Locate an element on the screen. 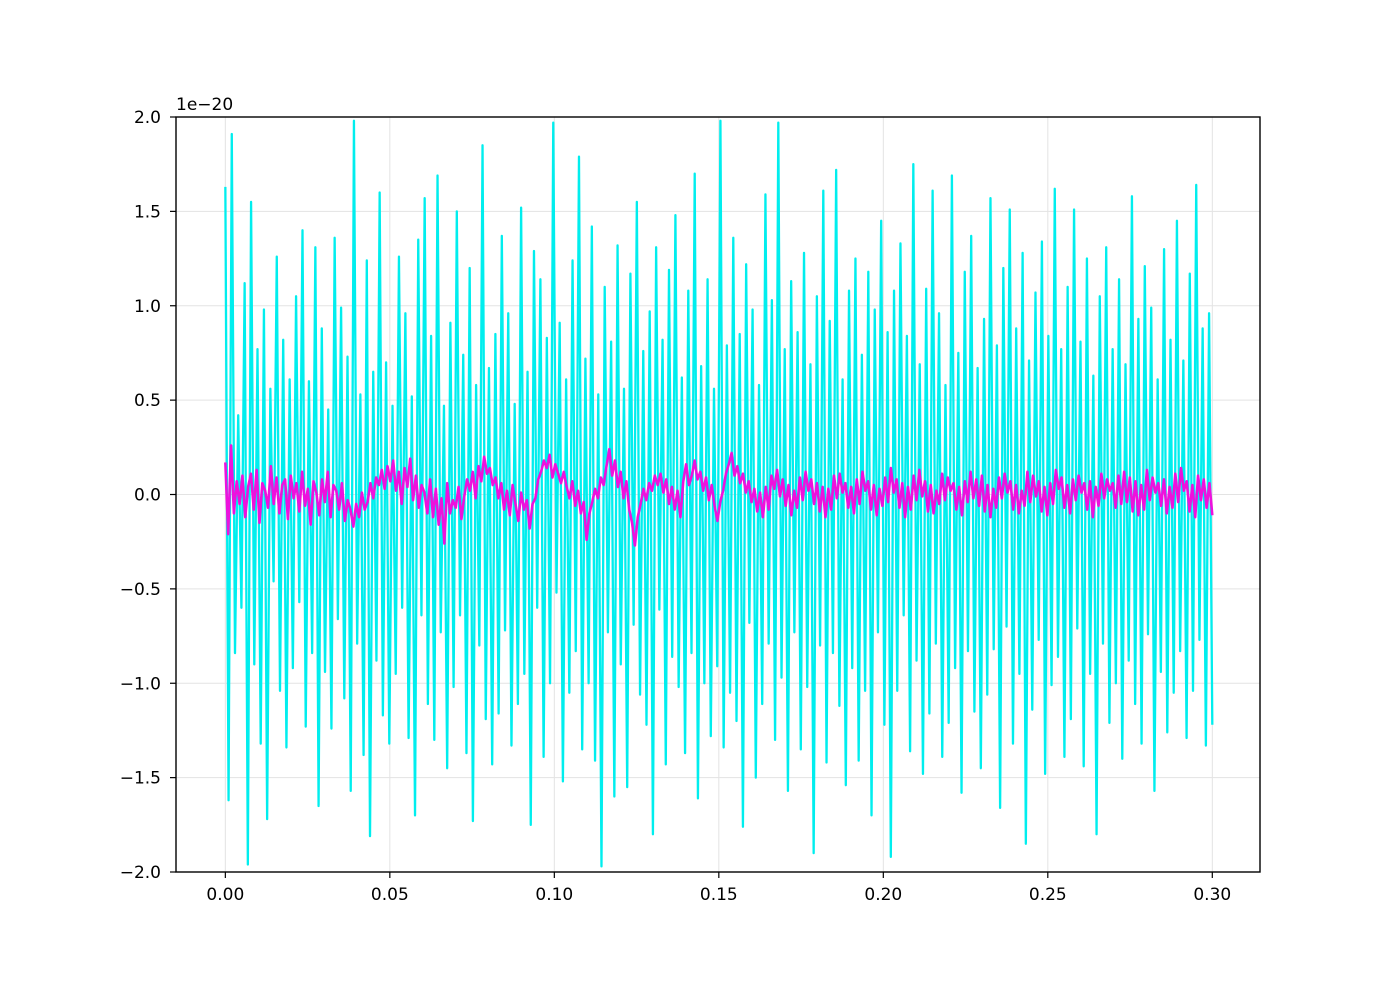  y-tick-label-8: 2.0 is located at coordinates (147, 118).